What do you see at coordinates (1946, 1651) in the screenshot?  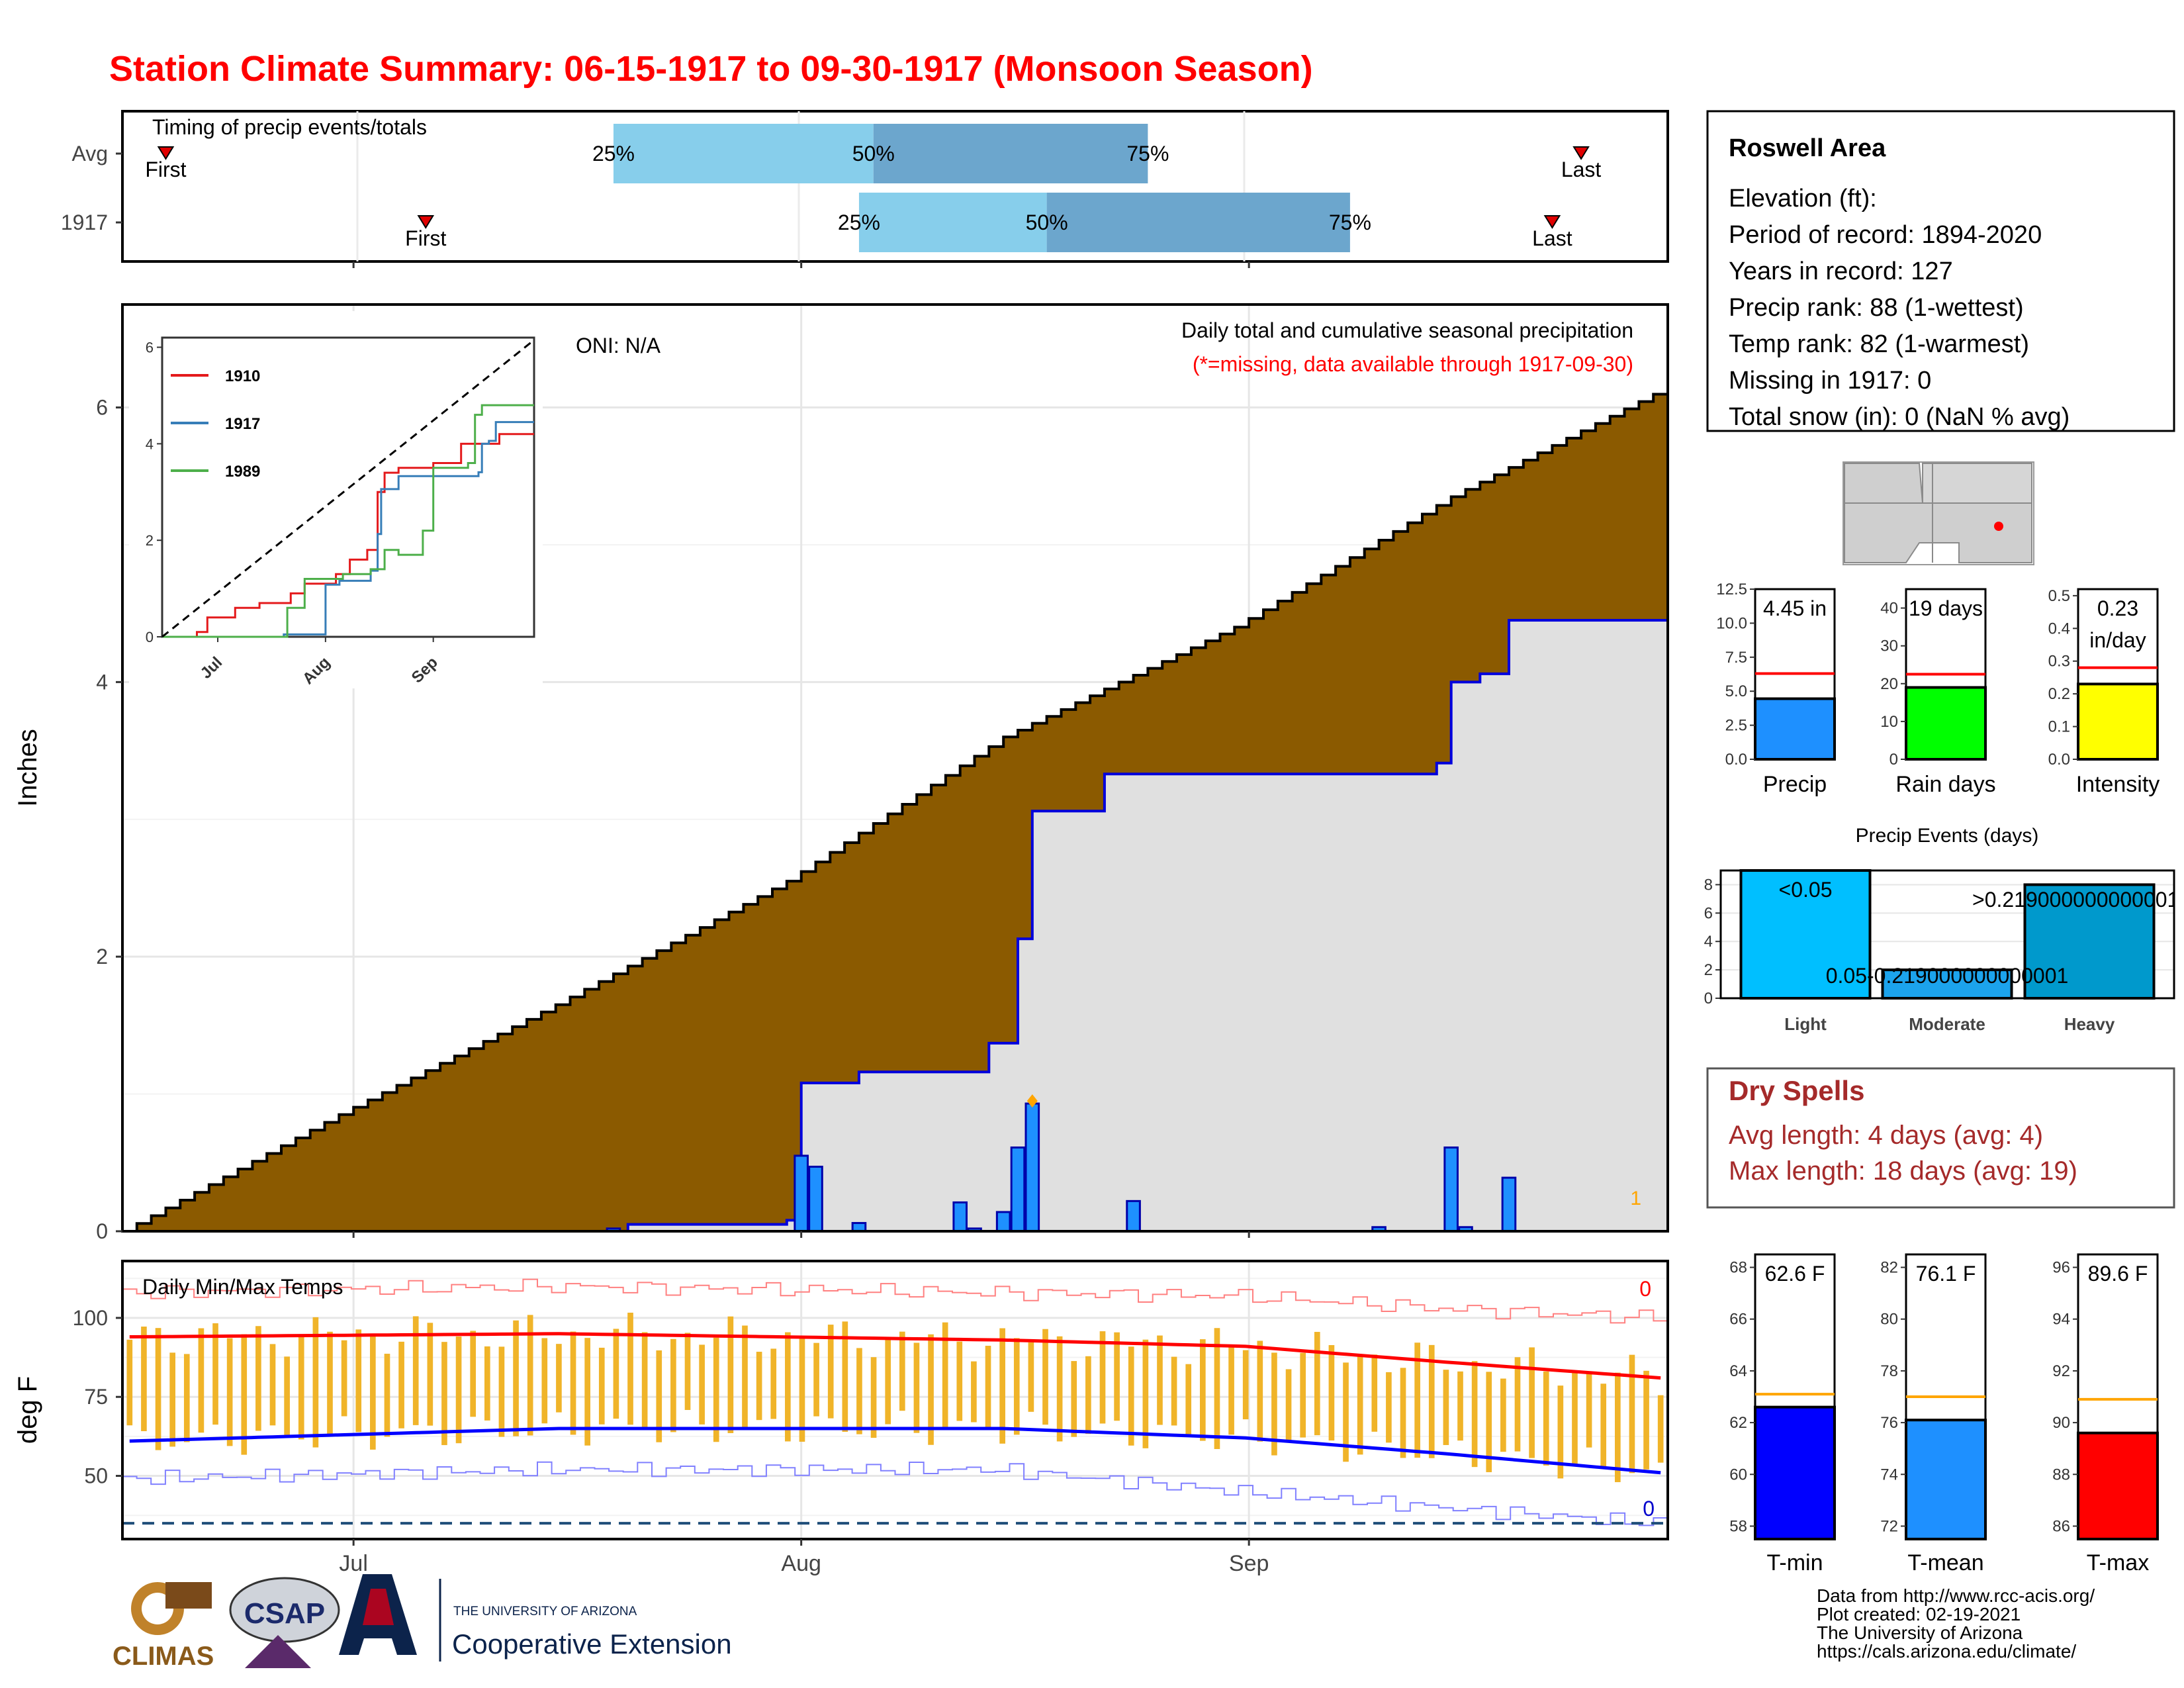 I see `credit-line-4: https://cals.arizona.edu/climate/` at bounding box center [1946, 1651].